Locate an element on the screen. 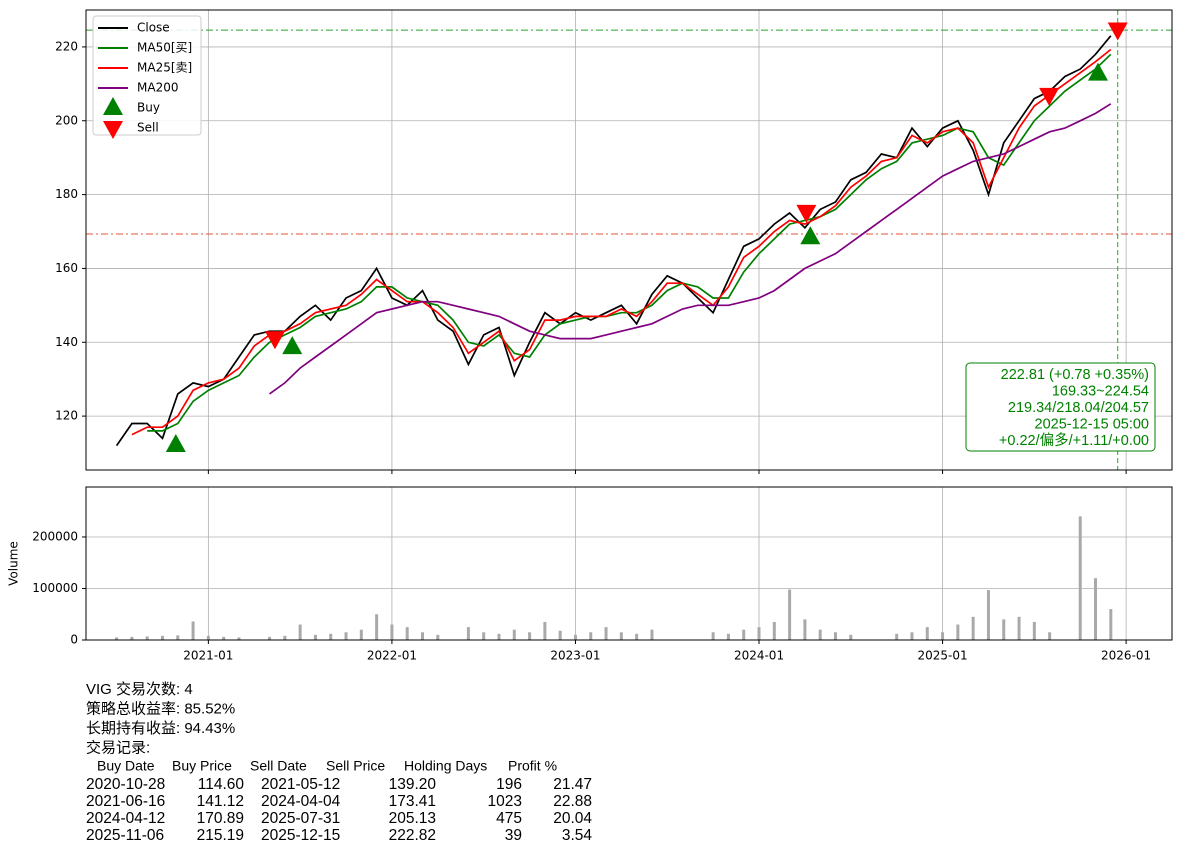 This screenshot has height=855, width=1180. table-cell: 215.19 is located at coordinates (220, 835).